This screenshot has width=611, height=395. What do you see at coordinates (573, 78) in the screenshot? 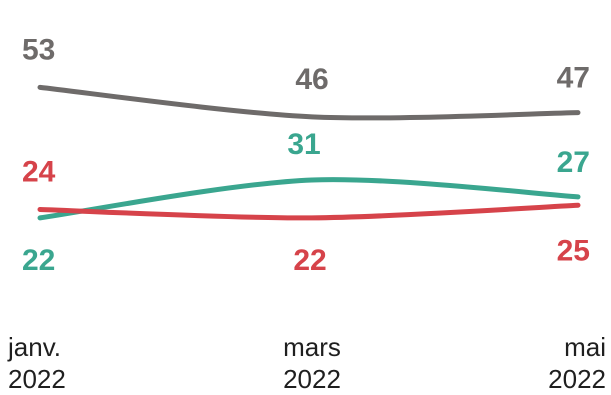
I see `data-label: 47` at bounding box center [573, 78].